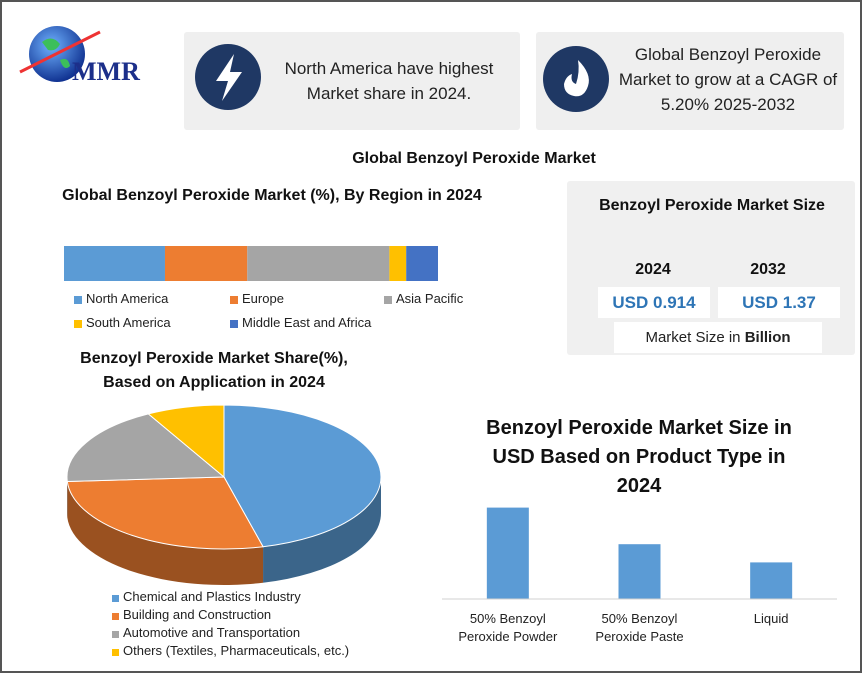  I want to click on flame-icon, so click(576, 78).